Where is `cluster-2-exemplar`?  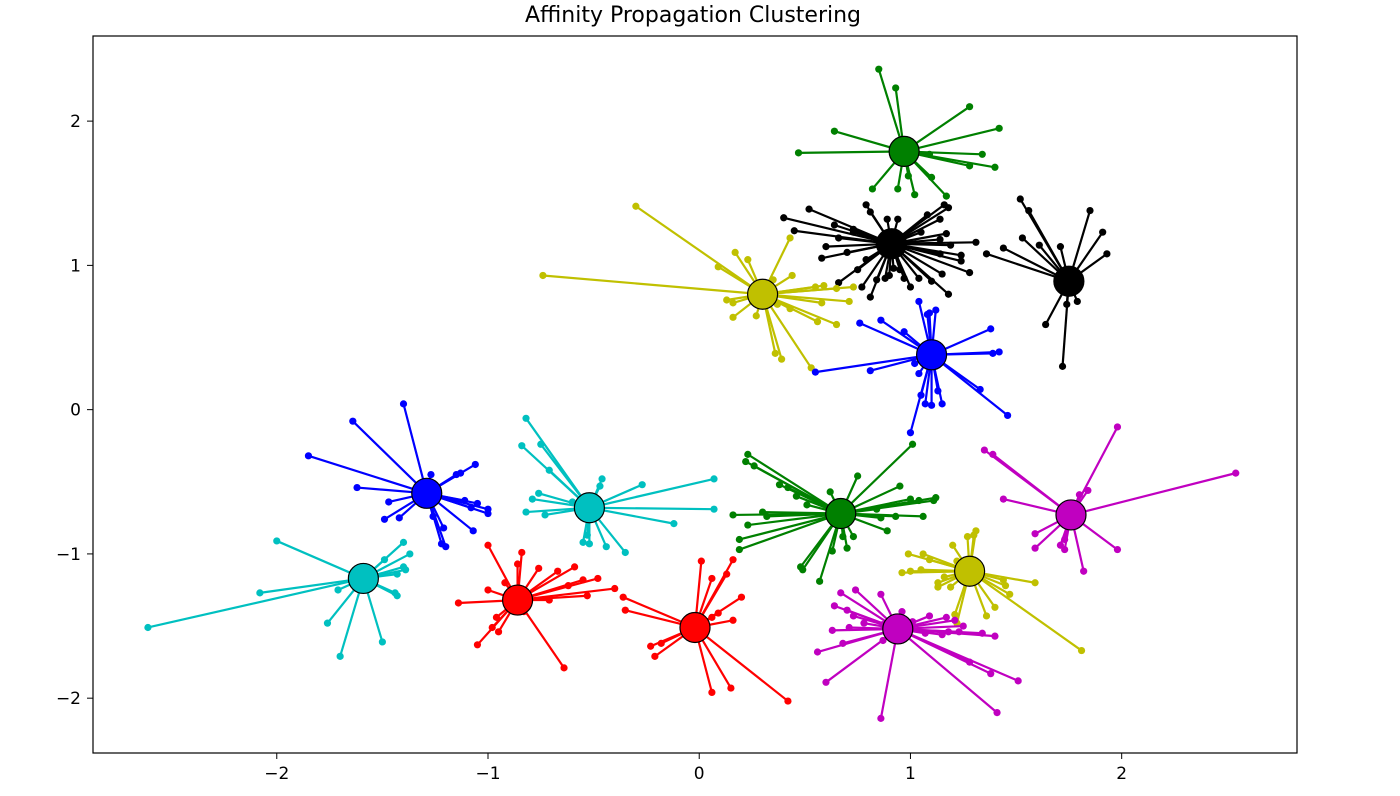 cluster-2-exemplar is located at coordinates (891, 244).